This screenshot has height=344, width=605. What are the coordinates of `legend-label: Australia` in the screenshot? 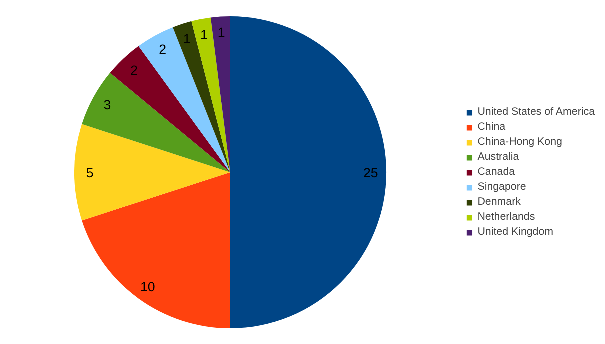 It's located at (499, 157).